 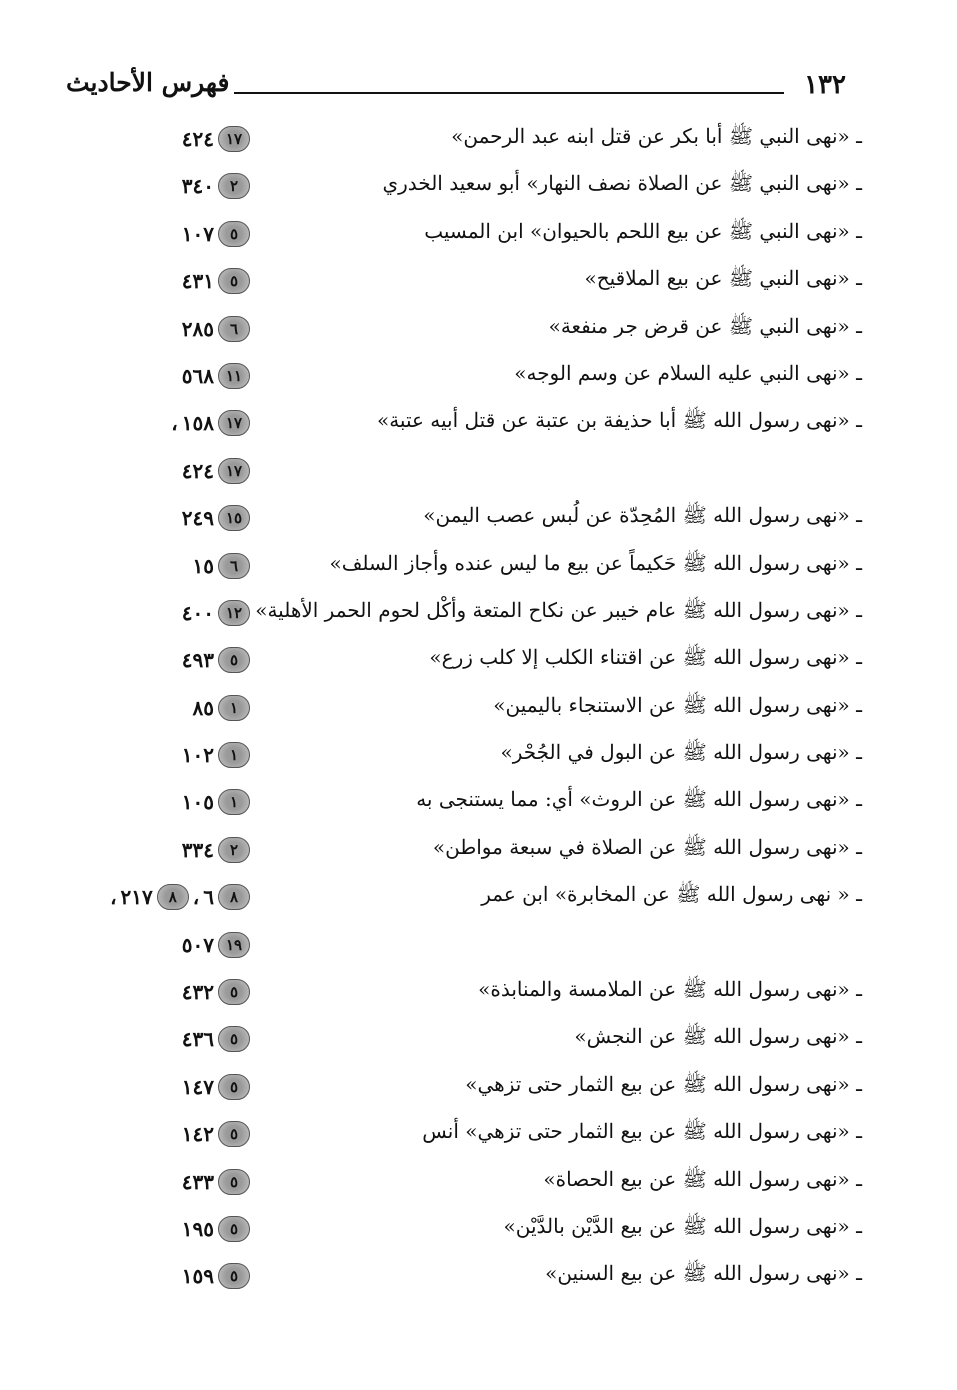 I want to click on reference-list: ٥ ٤٣١, so click(x=214, y=281).